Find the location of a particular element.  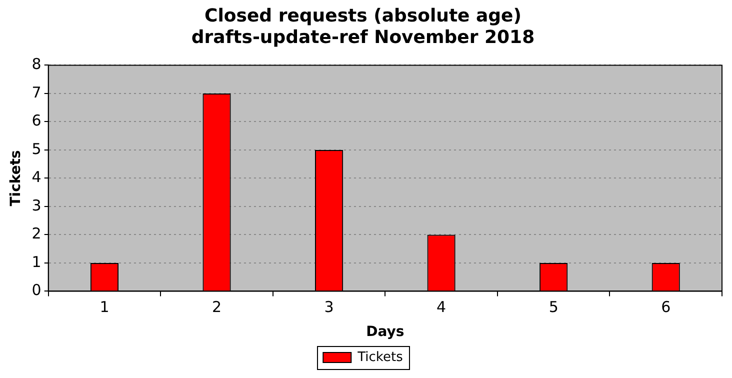

y-tick-label: 3 is located at coordinates (37, 205).